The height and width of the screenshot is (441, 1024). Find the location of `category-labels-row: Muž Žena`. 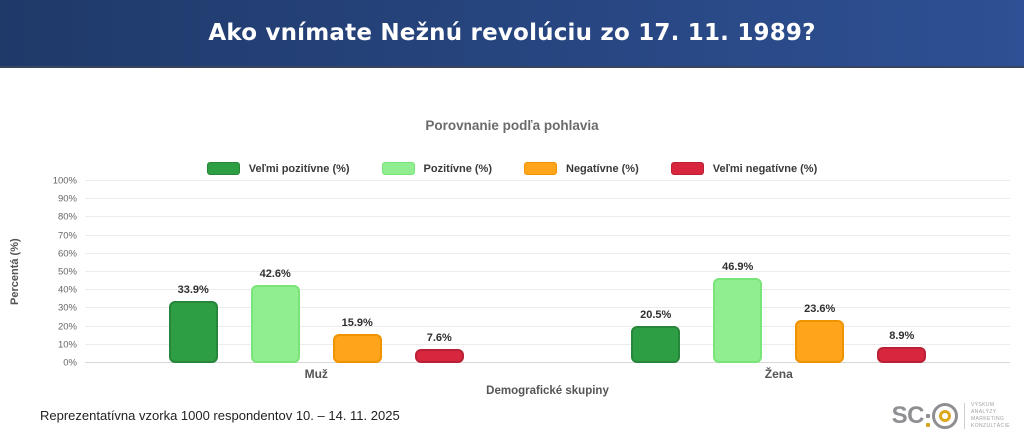

category-labels-row: Muž Žena is located at coordinates (547, 372).